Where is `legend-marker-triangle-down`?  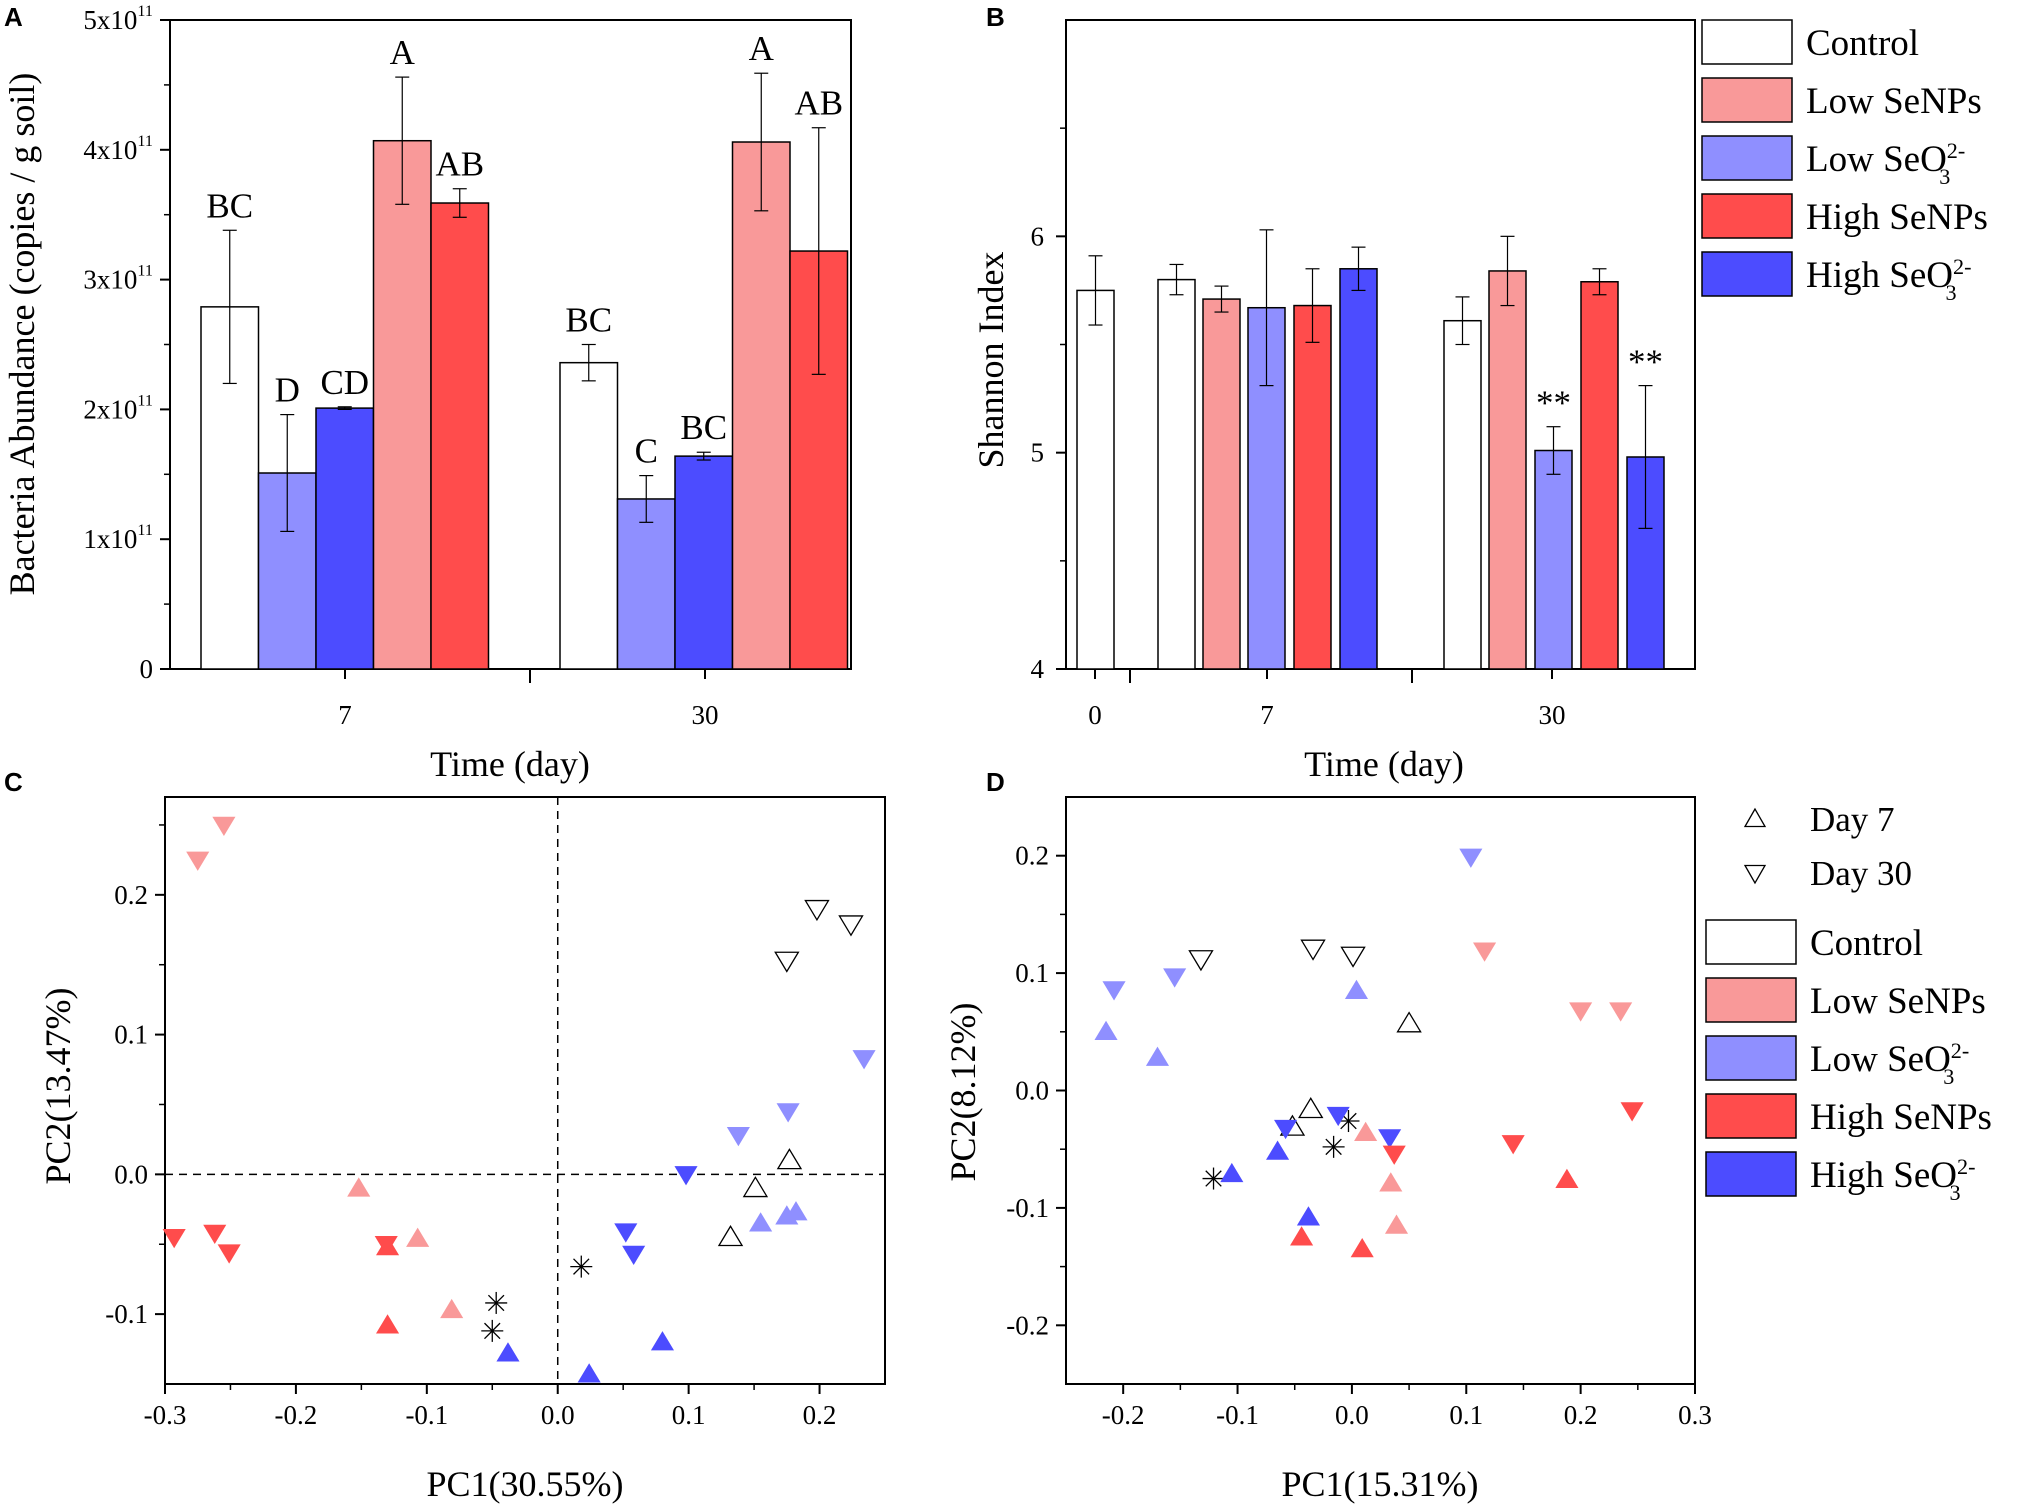 legend-marker-triangle-down is located at coordinates (1755, 874).